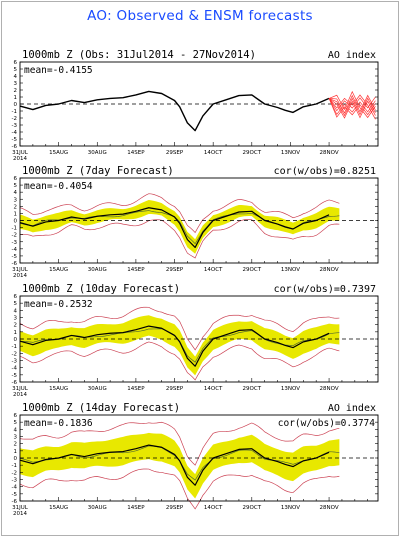 This screenshot has width=400, height=537. Describe the element at coordinates (14, 473) in the screenshot. I see `y-tick-label: -2` at that location.